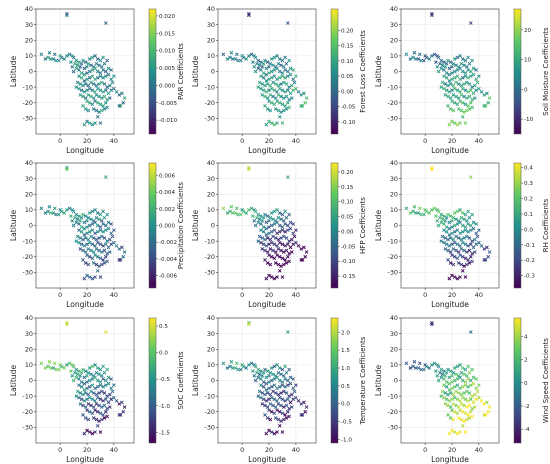 The image size is (550, 464). What do you see at coordinates (168, 104) in the screenshot?
I see `colorbar-tick-label: -0.005` at bounding box center [168, 104].